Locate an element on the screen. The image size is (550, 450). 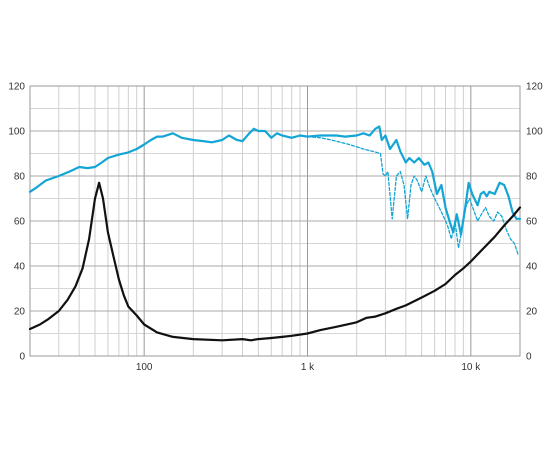
y-tick-label-left: 80 is located at coordinates (20, 177).